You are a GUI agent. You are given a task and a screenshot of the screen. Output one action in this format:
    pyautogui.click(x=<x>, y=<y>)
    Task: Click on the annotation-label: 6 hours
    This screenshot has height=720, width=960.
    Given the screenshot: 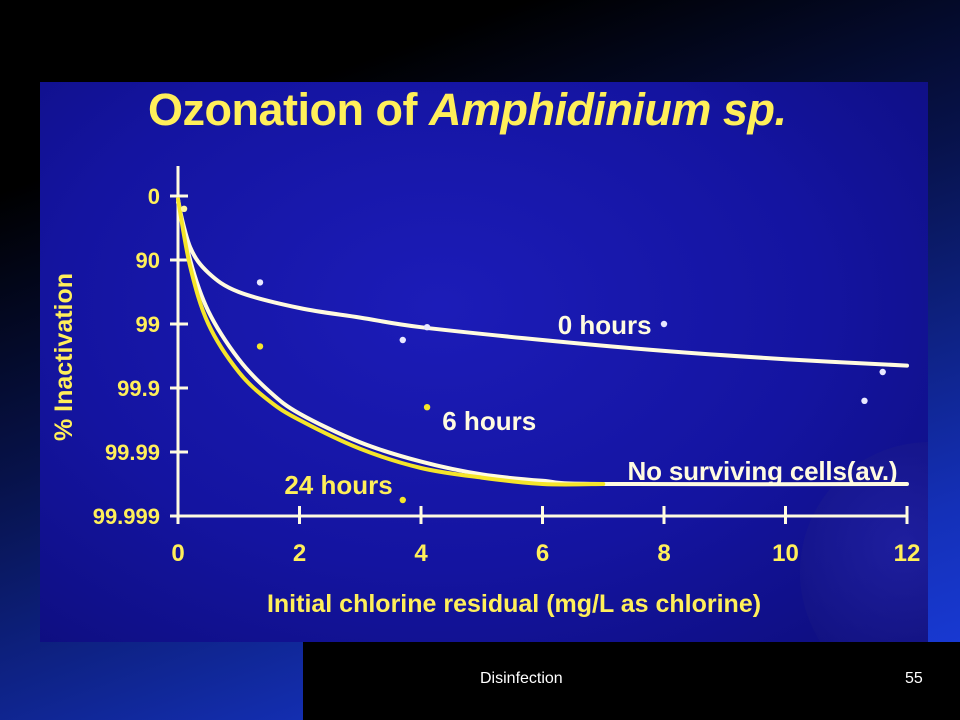 What is the action you would take?
    pyautogui.click(x=489, y=421)
    